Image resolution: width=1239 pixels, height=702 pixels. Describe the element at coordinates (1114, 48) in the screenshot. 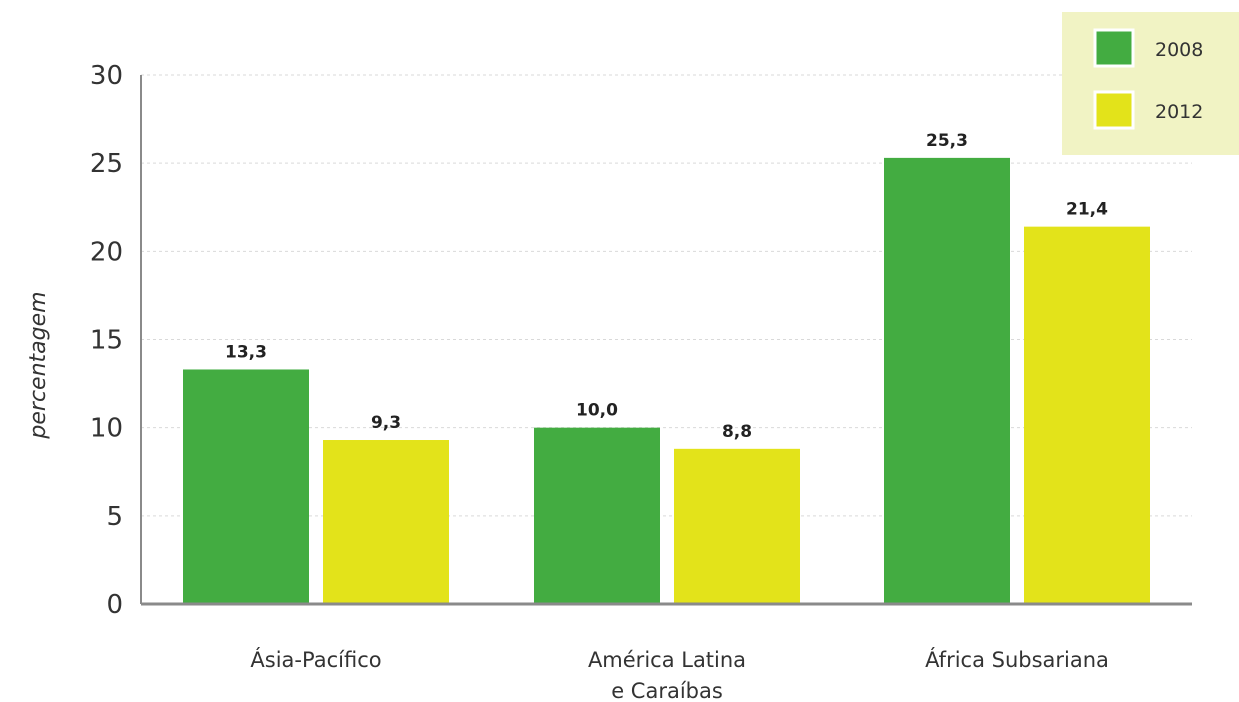

I see `legend-swatch-2008` at that location.